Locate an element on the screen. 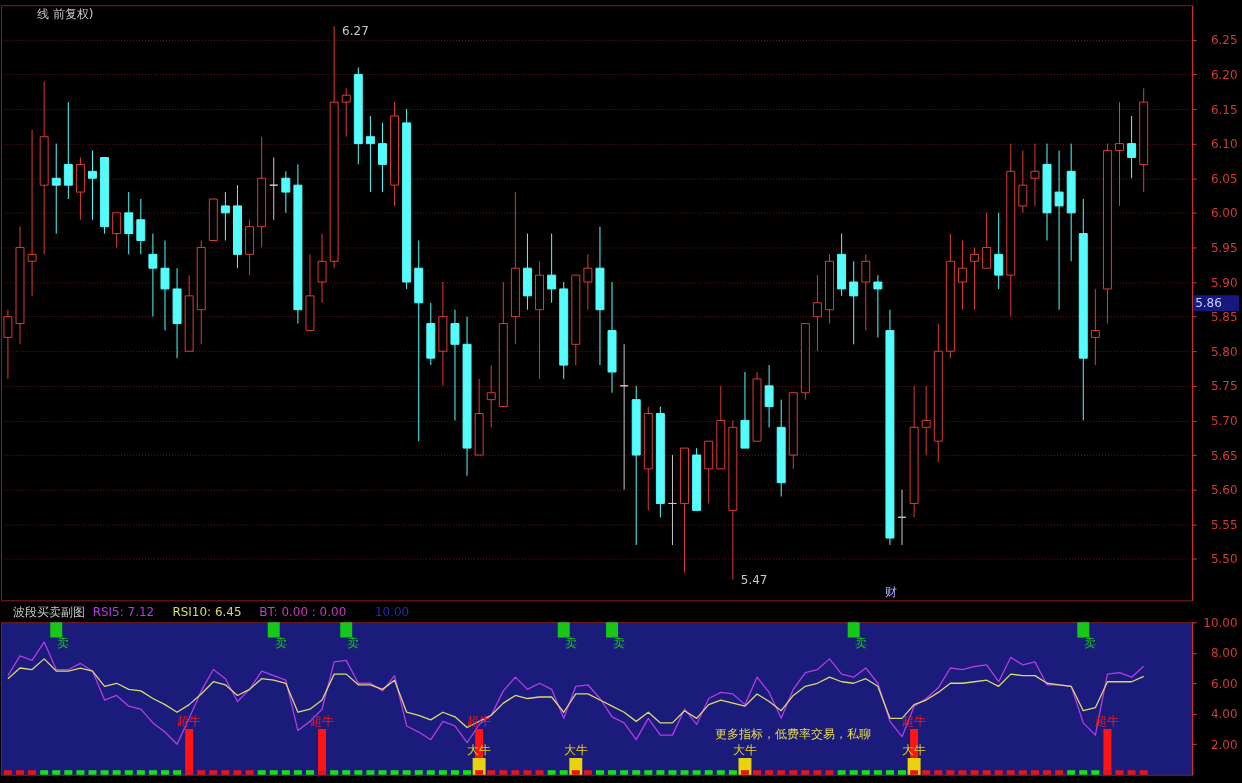 The image size is (1242, 783). annotation: 更多指标，低费率交易，私聊 is located at coordinates (792, 733).